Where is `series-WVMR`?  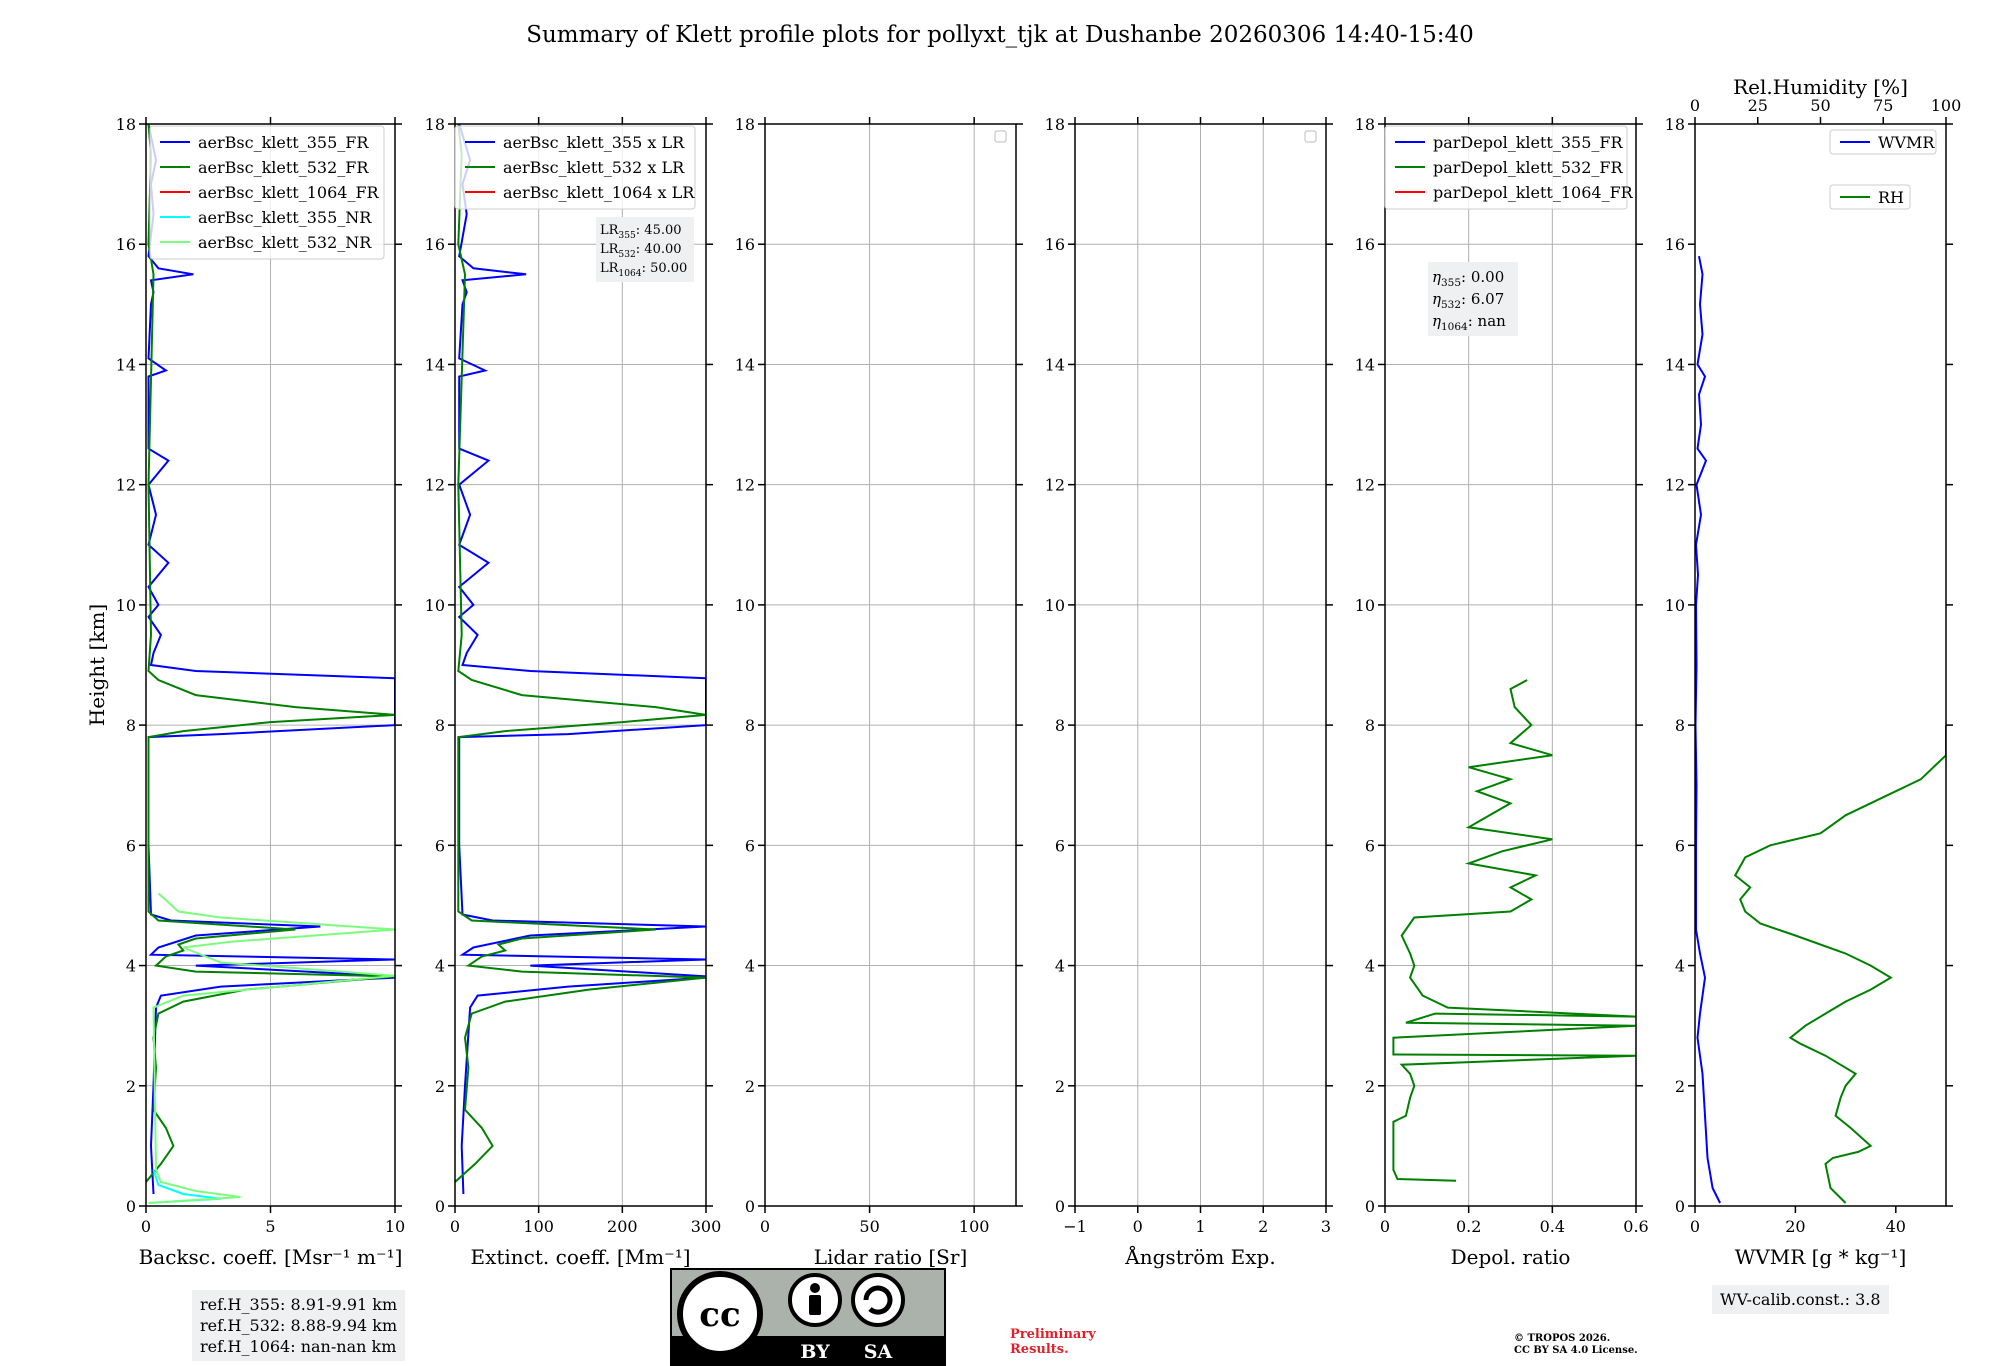 series-WVMR is located at coordinates (1708, 730).